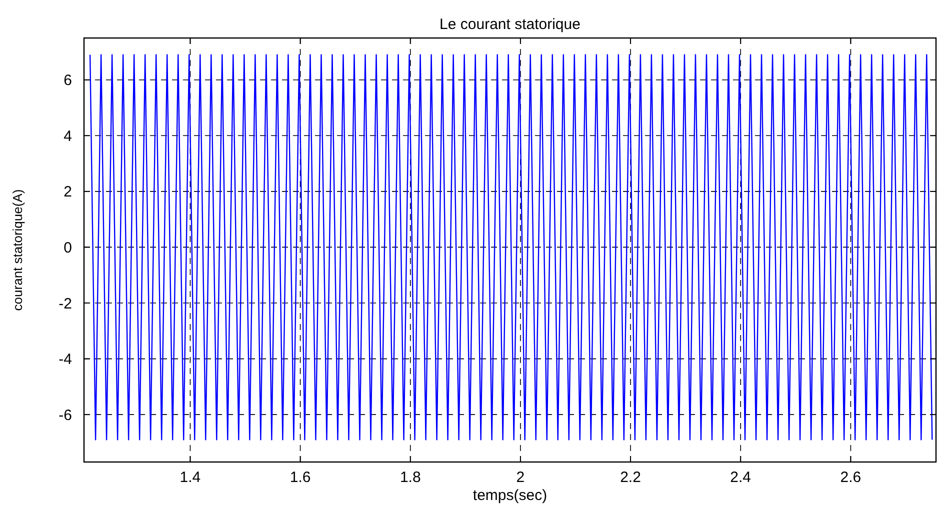  Describe the element at coordinates (190, 477) in the screenshot. I see `x-tick-label: 1.4` at that location.